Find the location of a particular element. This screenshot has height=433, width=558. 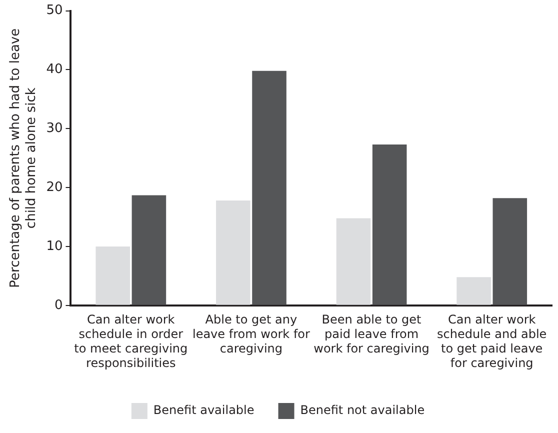

x-tick-label: Can alter work schedule in order to meet caregiving responsibilities is located at coordinates (131, 341).